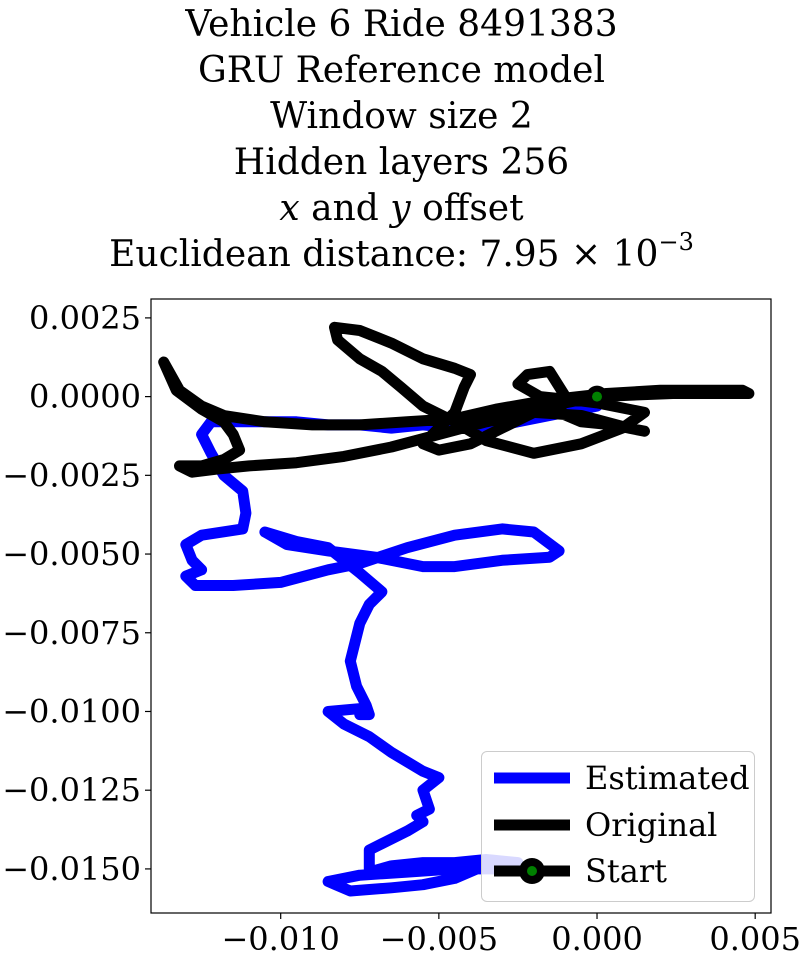 Image resolution: width=803 pixels, height=962 pixels. What do you see at coordinates (71, 711) in the screenshot?
I see `y-tick-label: −0.0100` at bounding box center [71, 711].